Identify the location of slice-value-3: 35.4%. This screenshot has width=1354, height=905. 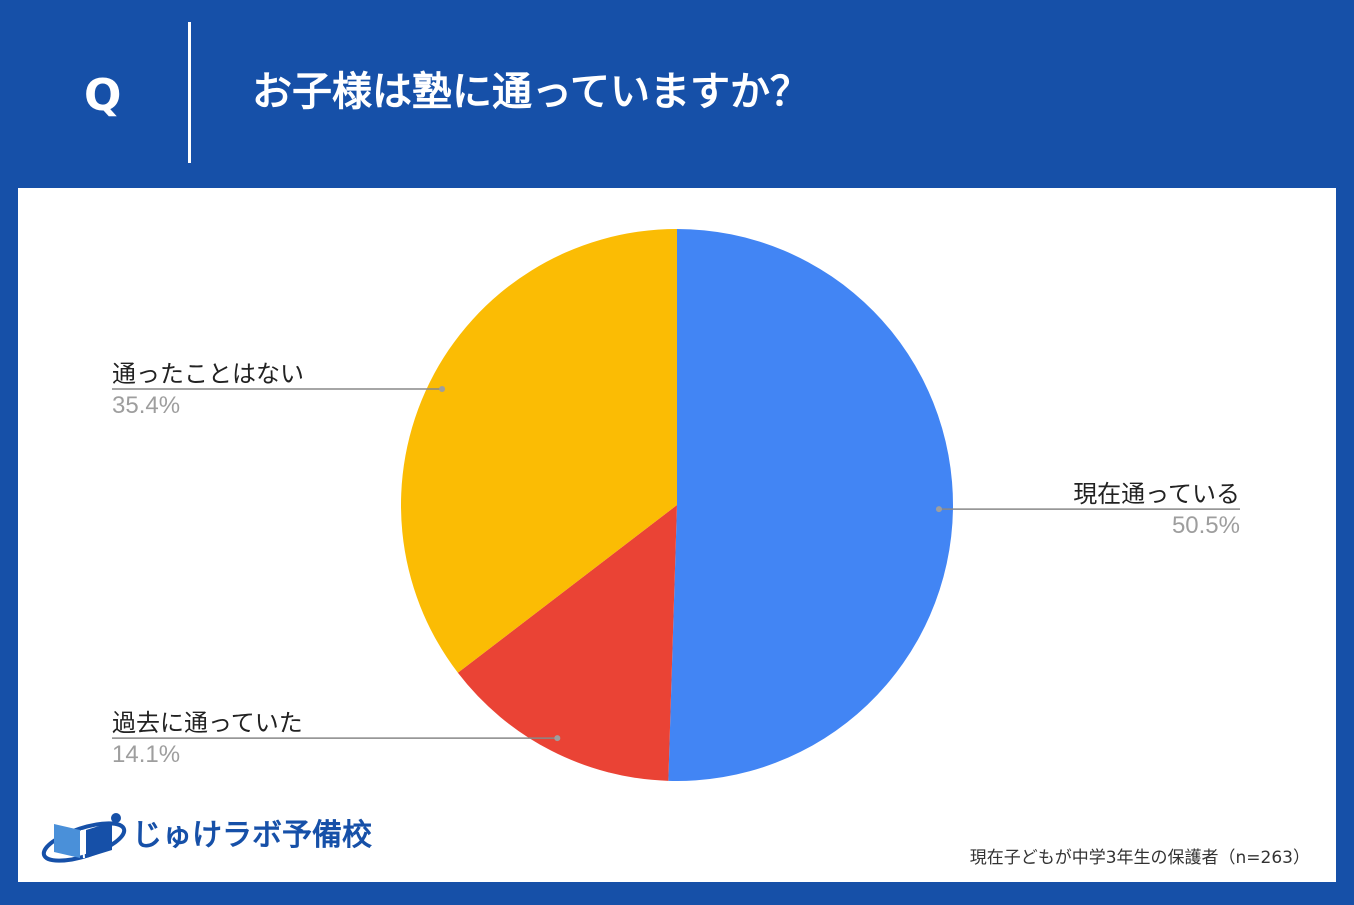
(146, 405).